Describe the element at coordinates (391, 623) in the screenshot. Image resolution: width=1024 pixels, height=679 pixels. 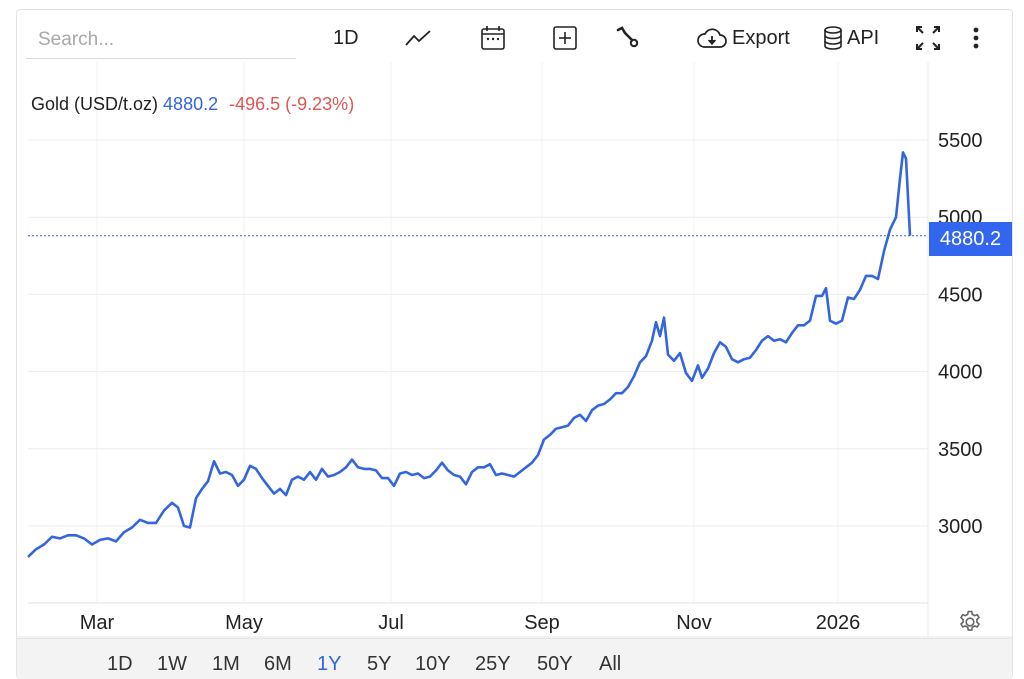
I see `x-tick-label: Jul` at that location.